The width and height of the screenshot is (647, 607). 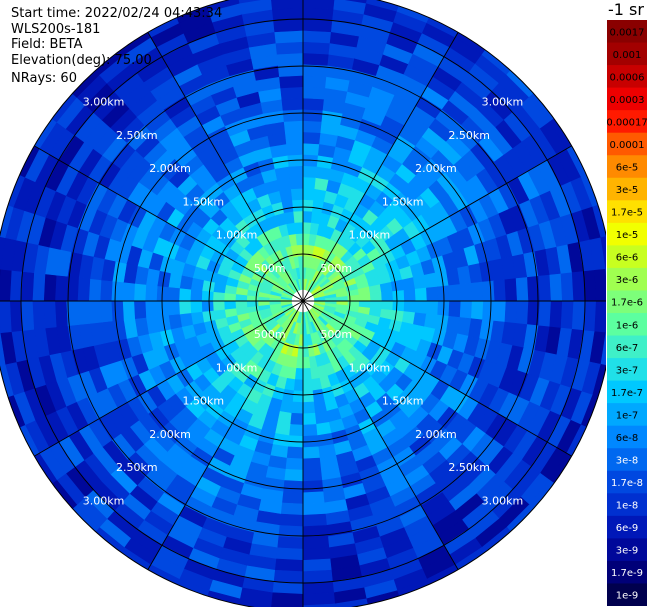 What do you see at coordinates (117, 13) in the screenshot?
I see `start-time-label: Start time: 2022/02/24 04:43:34` at bounding box center [117, 13].